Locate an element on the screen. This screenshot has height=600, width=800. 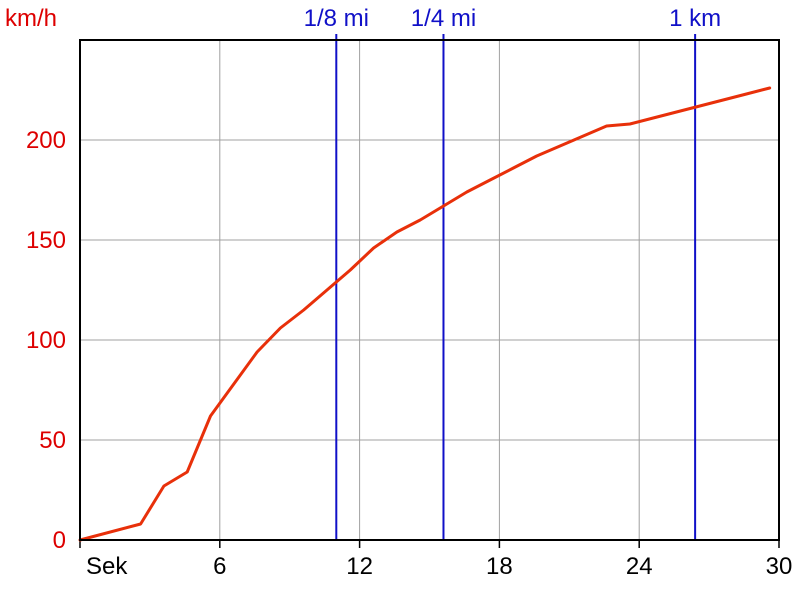
x-tick-label: 6 is located at coordinates (219, 566).